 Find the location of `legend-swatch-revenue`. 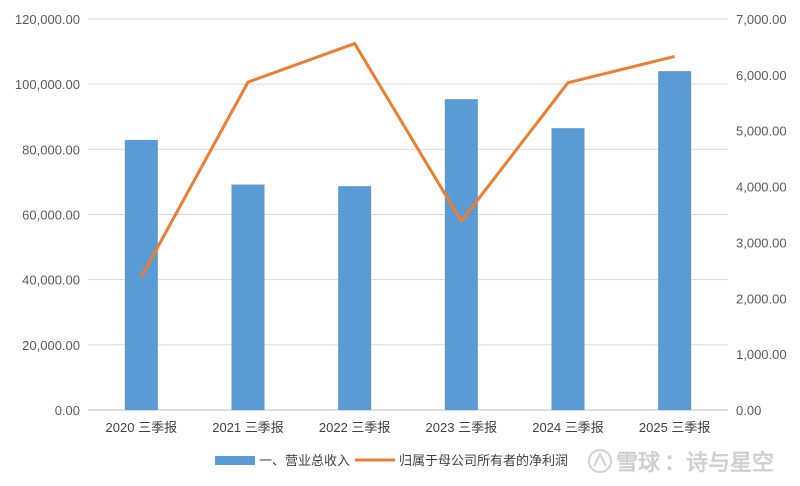

legend-swatch-revenue is located at coordinates (235, 460).